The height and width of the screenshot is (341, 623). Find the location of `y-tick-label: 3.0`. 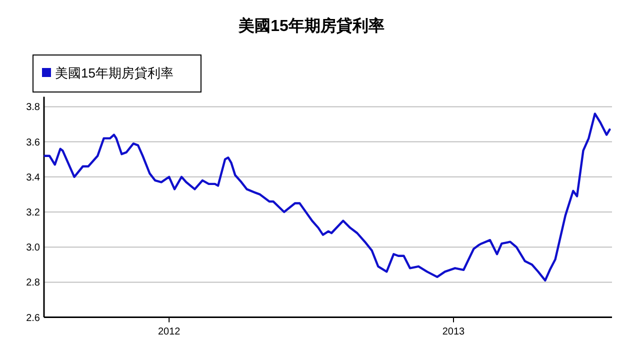

y-tick-label: 3.0 is located at coordinates (33, 248).